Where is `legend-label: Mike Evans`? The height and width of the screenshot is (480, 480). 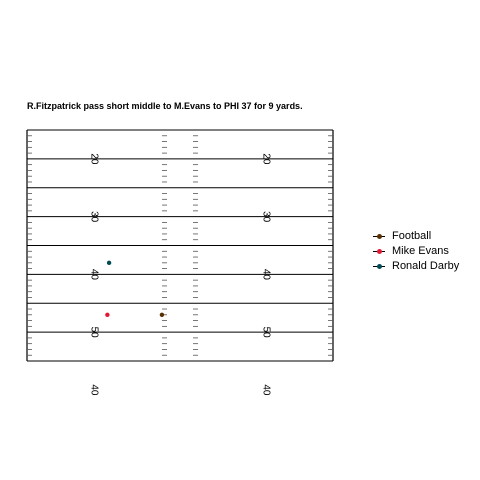 legend-label: Mike Evans is located at coordinates (420, 250).